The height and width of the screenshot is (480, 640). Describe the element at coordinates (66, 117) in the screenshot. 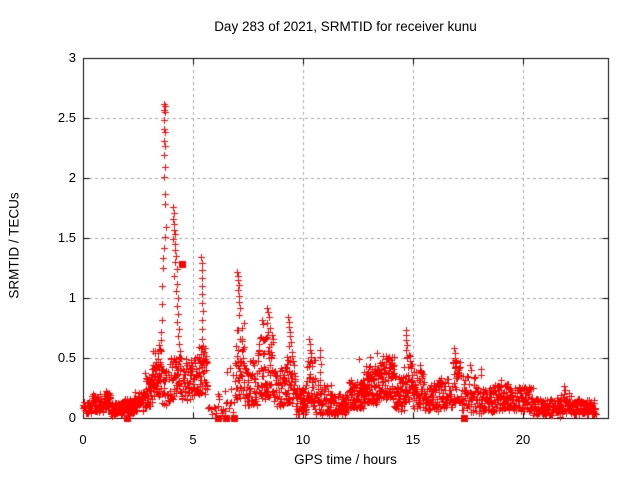

I see `y-tick-label: 2.5` at that location.